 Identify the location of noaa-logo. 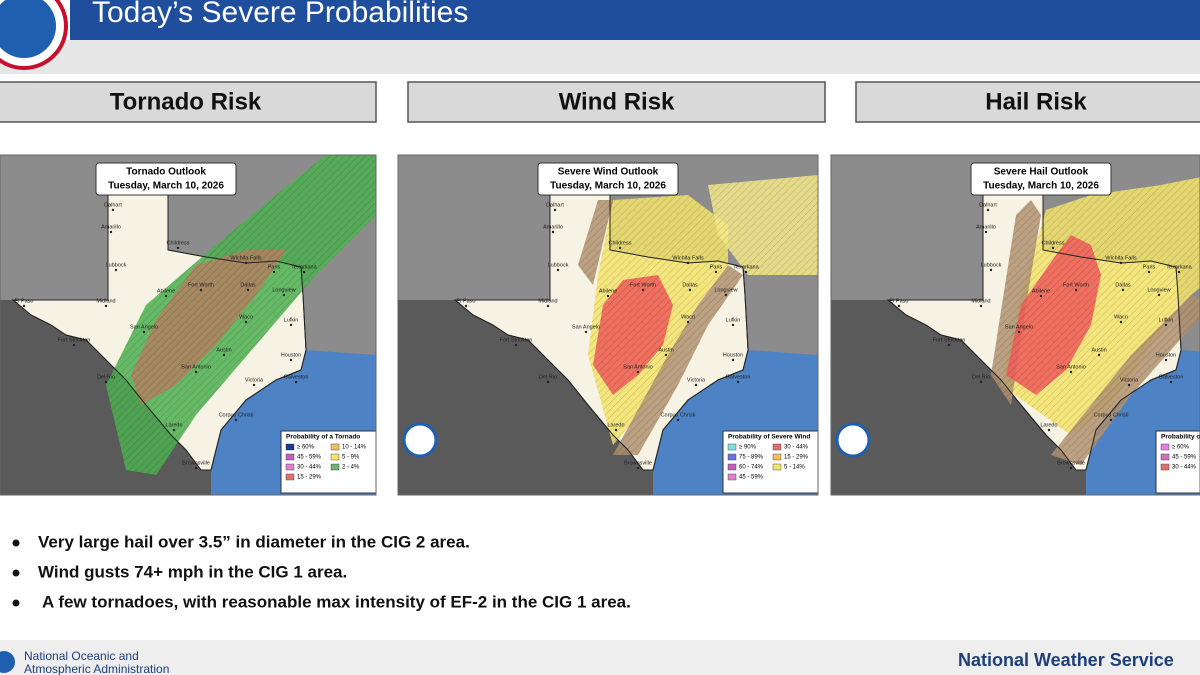
(7, 662).